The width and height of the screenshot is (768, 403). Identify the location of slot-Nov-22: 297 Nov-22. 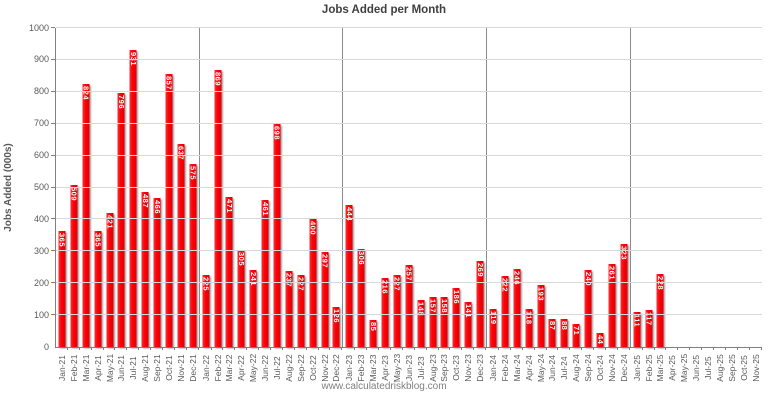
(325, 205).